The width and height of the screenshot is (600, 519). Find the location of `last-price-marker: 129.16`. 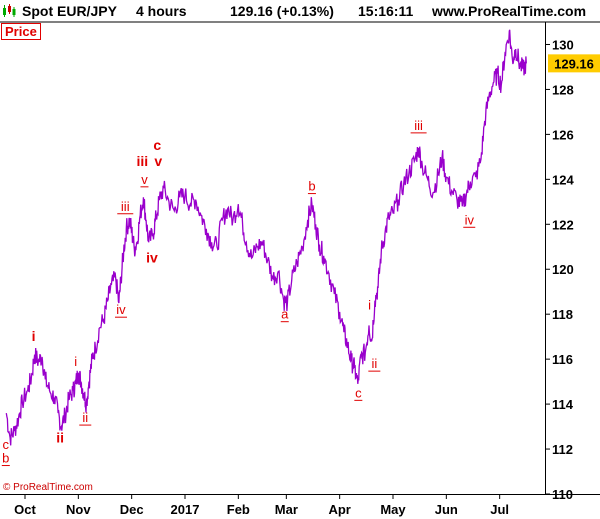

last-price-marker: 129.16 is located at coordinates (574, 63).